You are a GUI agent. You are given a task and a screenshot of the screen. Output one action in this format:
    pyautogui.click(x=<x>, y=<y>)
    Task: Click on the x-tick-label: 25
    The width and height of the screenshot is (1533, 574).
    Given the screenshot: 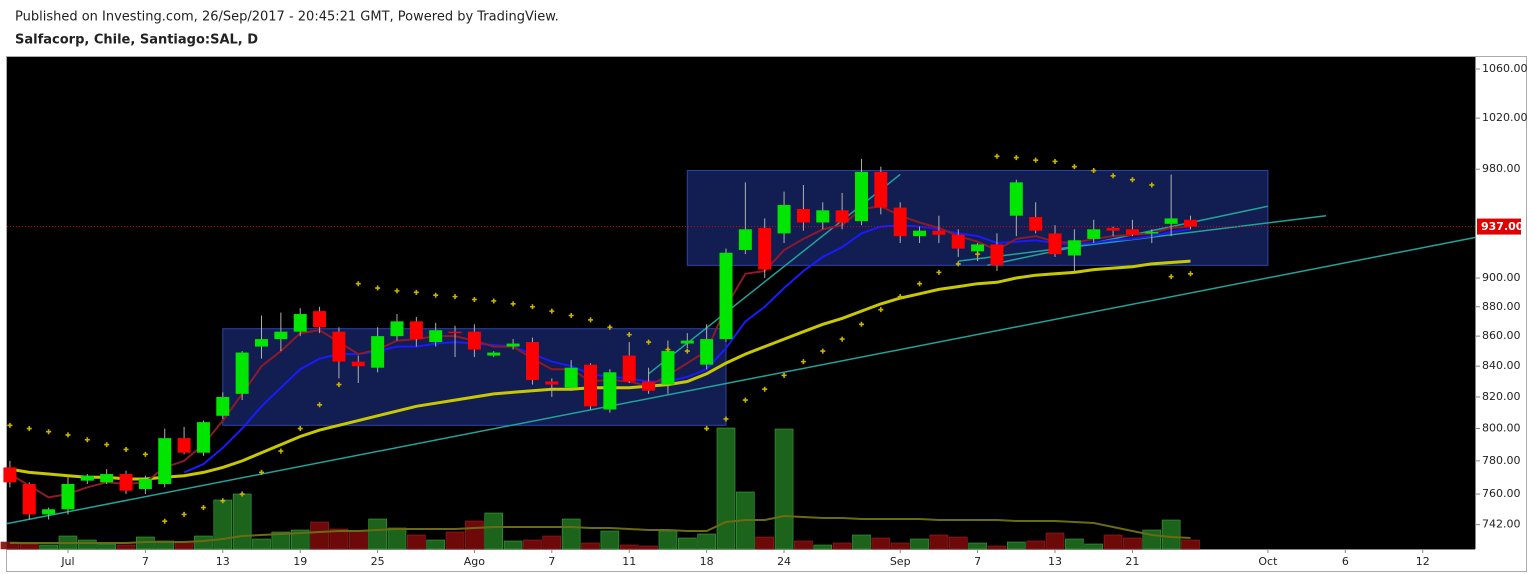 What is the action you would take?
    pyautogui.click(x=378, y=561)
    